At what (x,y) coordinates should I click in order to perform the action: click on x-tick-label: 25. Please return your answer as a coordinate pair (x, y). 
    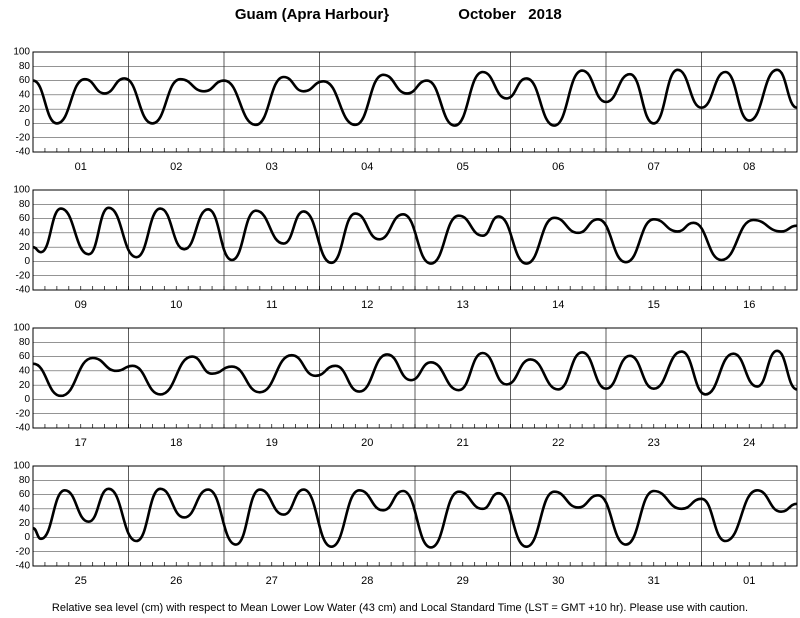
    Looking at the image, I should click on (81, 581).